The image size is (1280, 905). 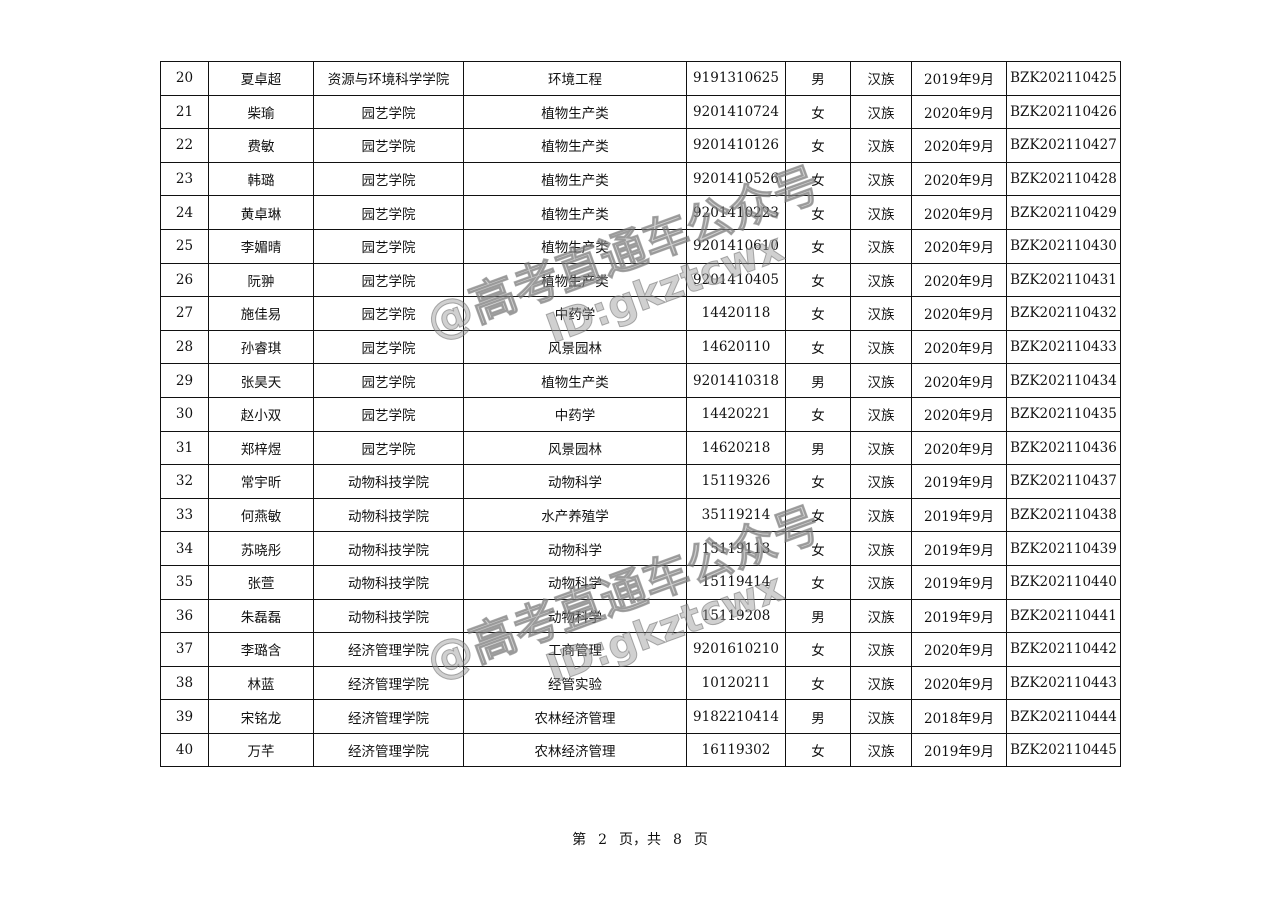 What do you see at coordinates (575, 683) in the screenshot?
I see `cell-major: 经管实验` at bounding box center [575, 683].